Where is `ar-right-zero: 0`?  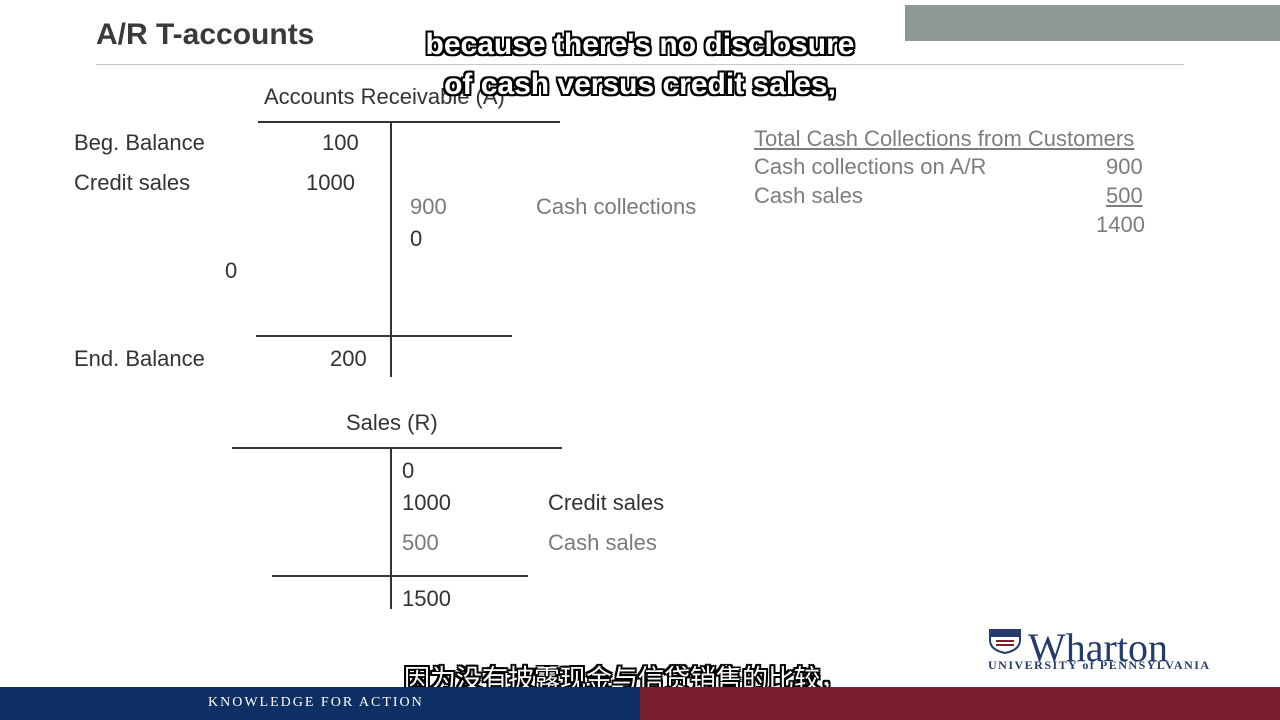 ar-right-zero: 0 is located at coordinates (416, 238).